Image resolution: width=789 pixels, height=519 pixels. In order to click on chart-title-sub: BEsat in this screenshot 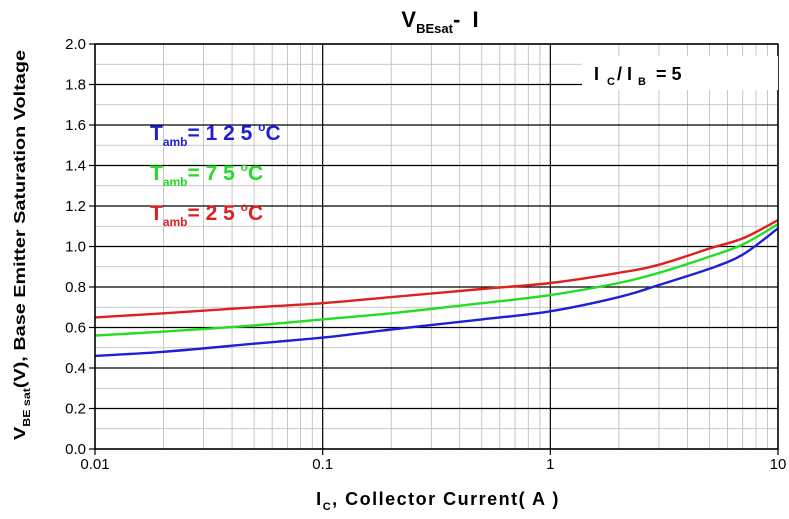, I will do `click(435, 28)`.